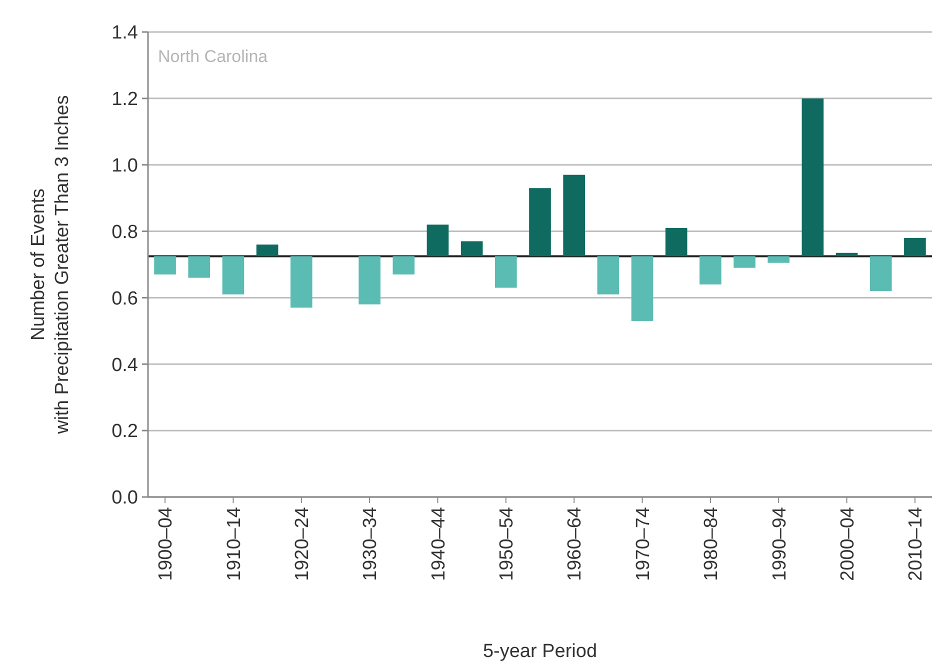 The height and width of the screenshot is (665, 938). Describe the element at coordinates (303, 543) in the screenshot. I see `x-tick-label: 1920–24` at that location.